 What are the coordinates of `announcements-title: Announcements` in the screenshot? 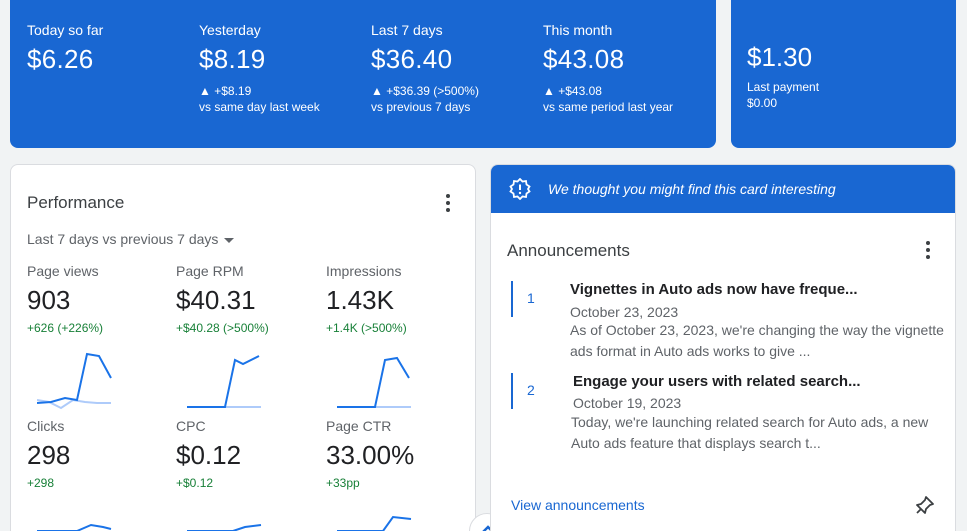 It's located at (568, 250).